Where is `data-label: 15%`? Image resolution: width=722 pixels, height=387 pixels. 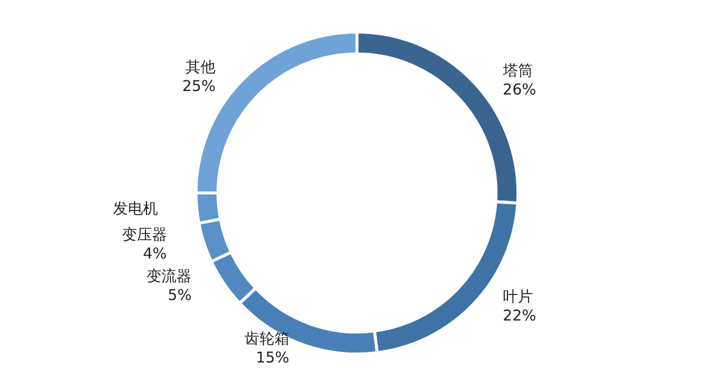
data-label: 15% is located at coordinates (273, 357).